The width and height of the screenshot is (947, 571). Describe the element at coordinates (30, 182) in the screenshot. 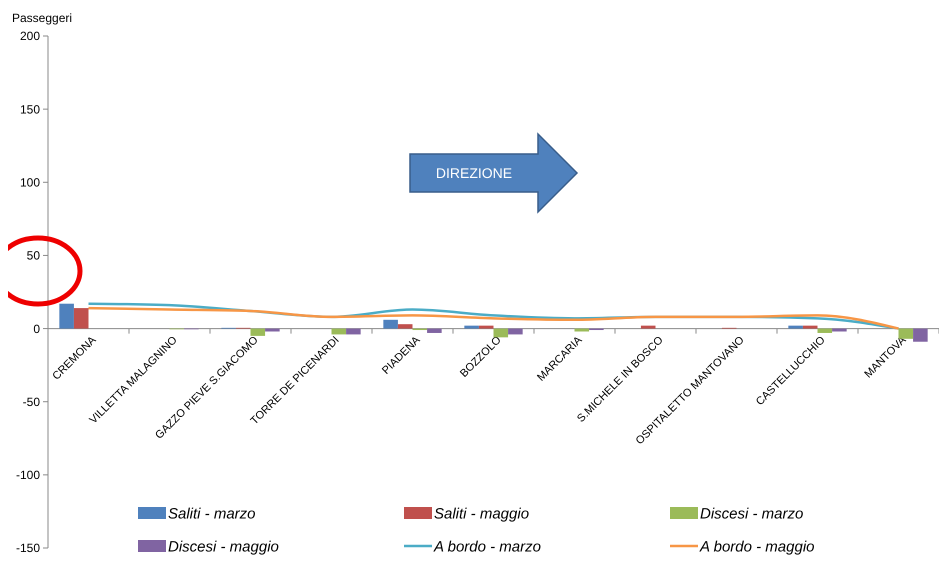

I see `y-tick-label: 100` at that location.